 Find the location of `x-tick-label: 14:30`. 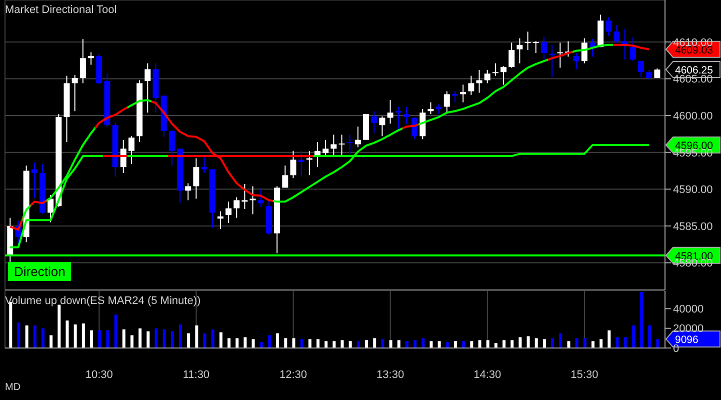

x-tick-label: 14:30 is located at coordinates (488, 374).